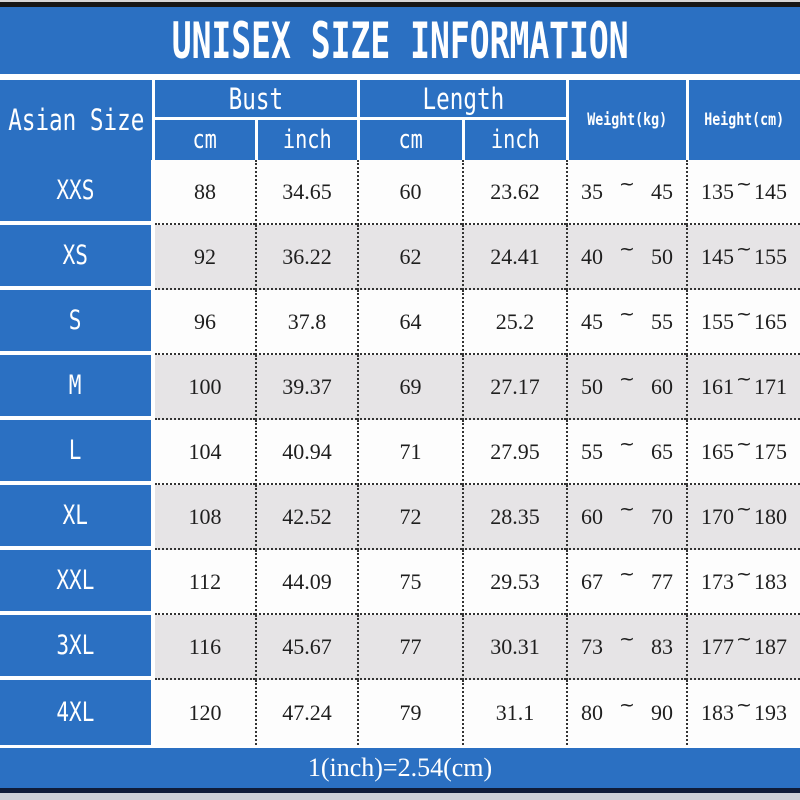 The image size is (800, 800). What do you see at coordinates (770, 451) in the screenshot?
I see `height-max: 175` at bounding box center [770, 451].